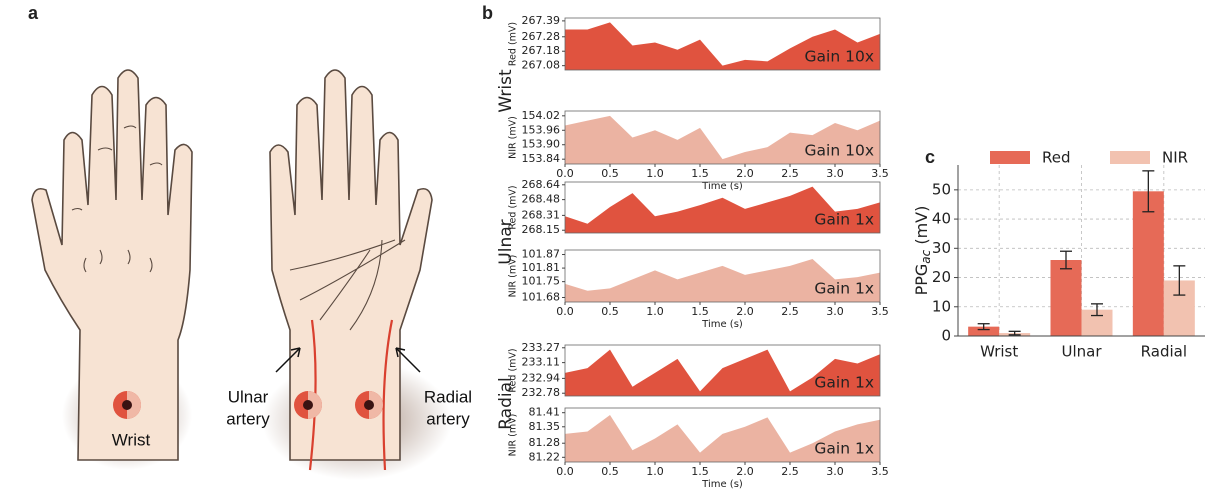 The image size is (1209, 491). I want to click on y-tick-label: 0, so click(946, 336).